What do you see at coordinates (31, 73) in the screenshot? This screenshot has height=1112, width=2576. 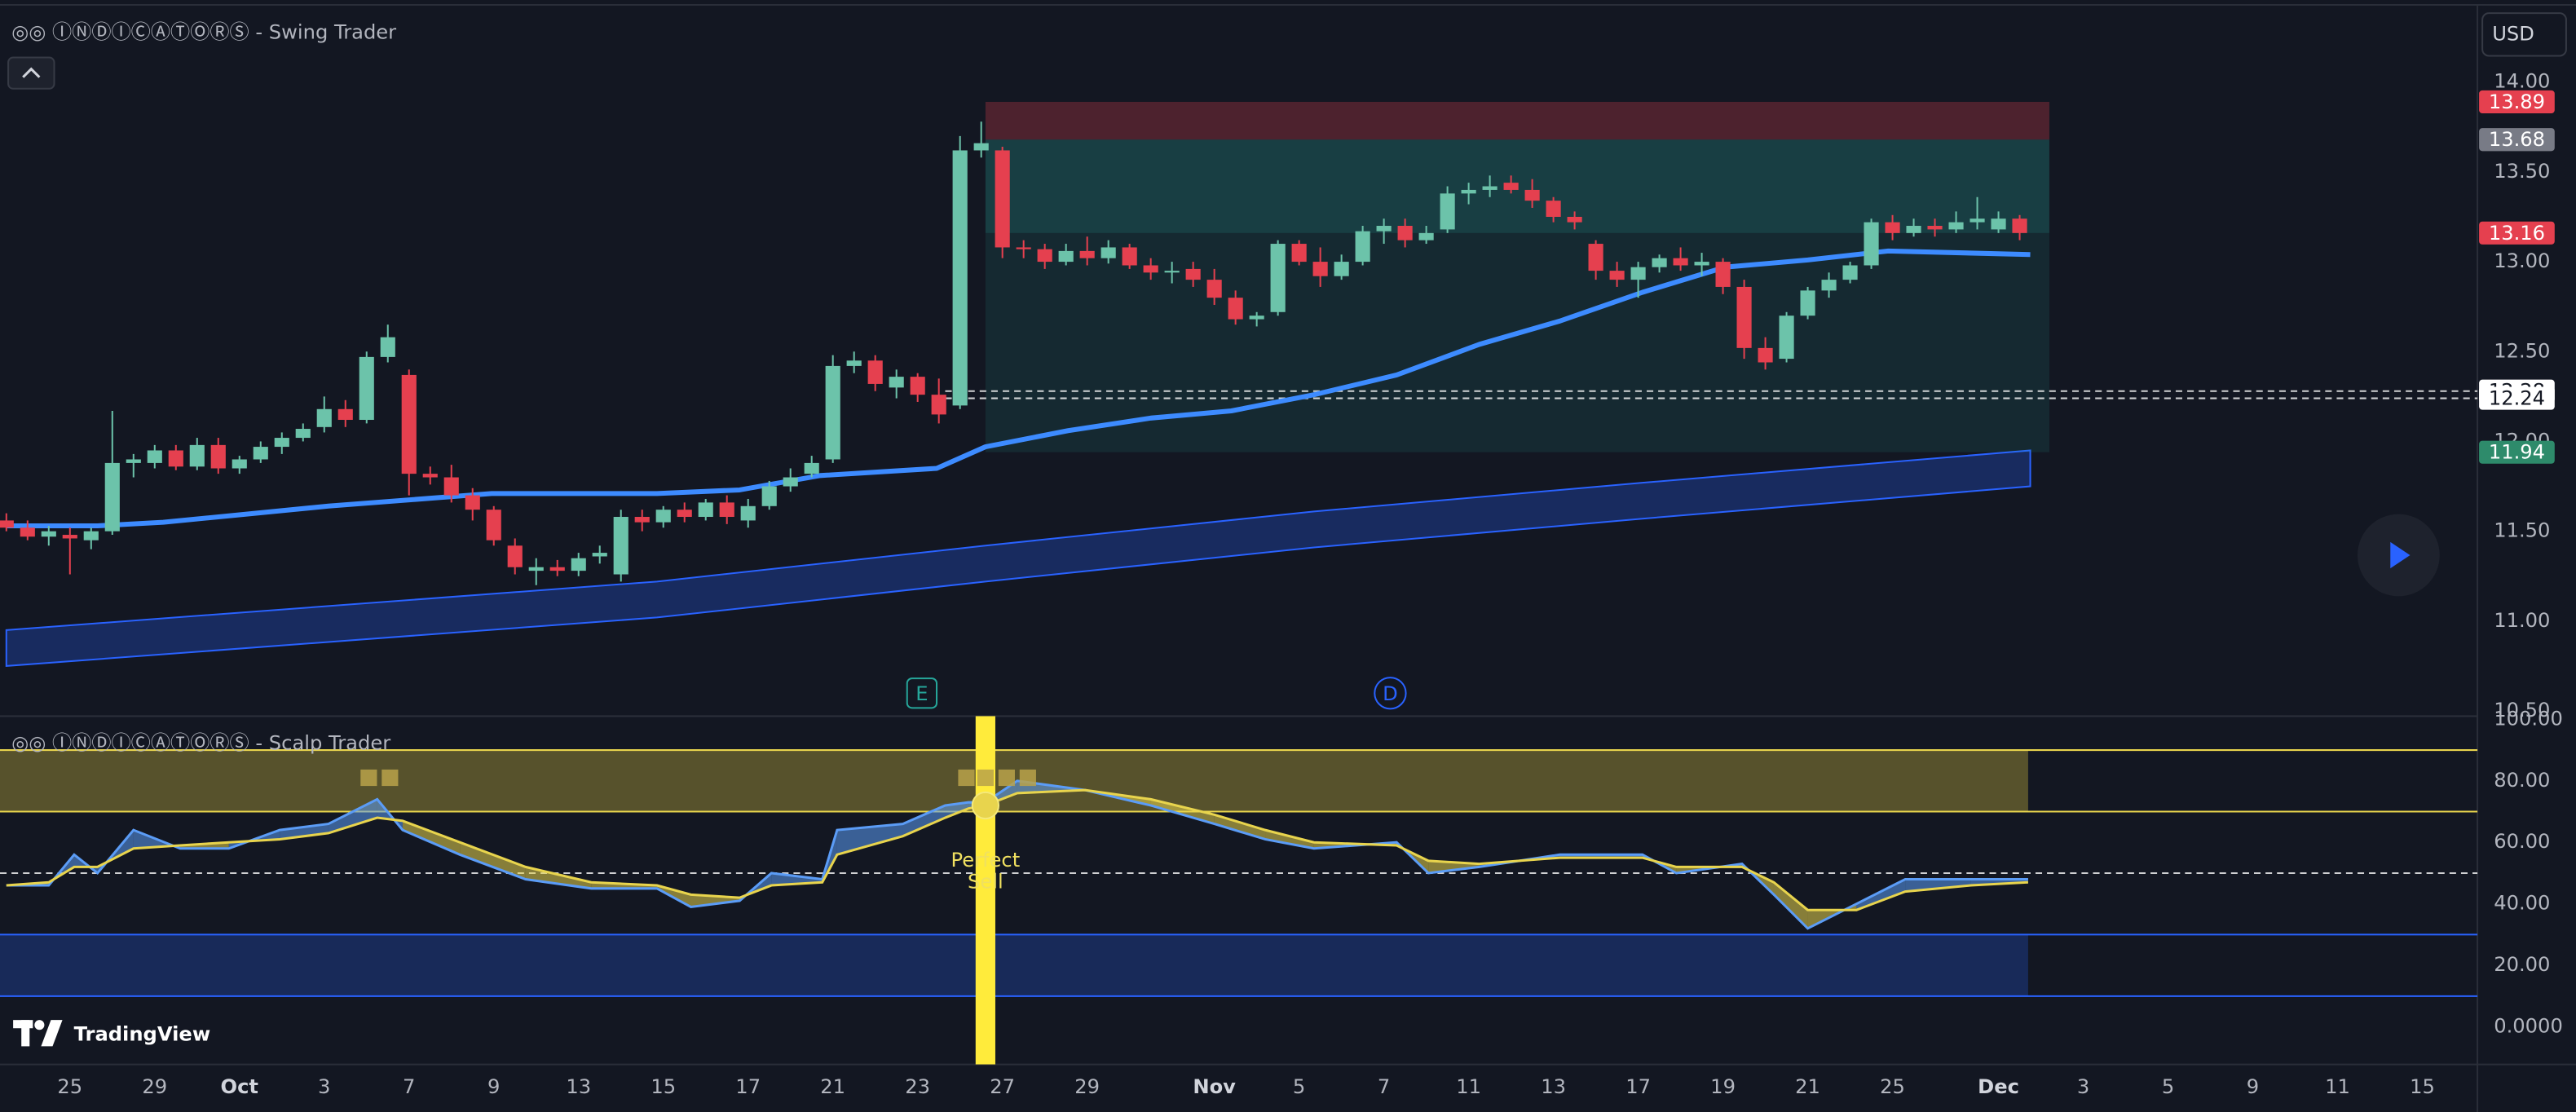 I see `collapse-button` at bounding box center [31, 73].